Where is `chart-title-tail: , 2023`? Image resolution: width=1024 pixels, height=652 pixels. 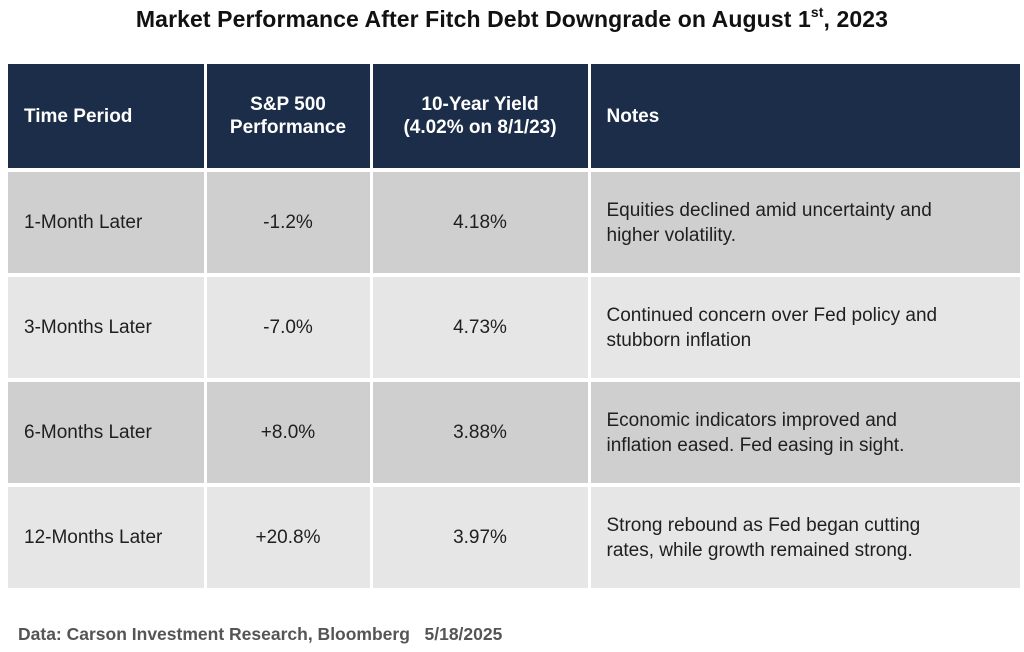 chart-title-tail: , 2023 is located at coordinates (856, 19).